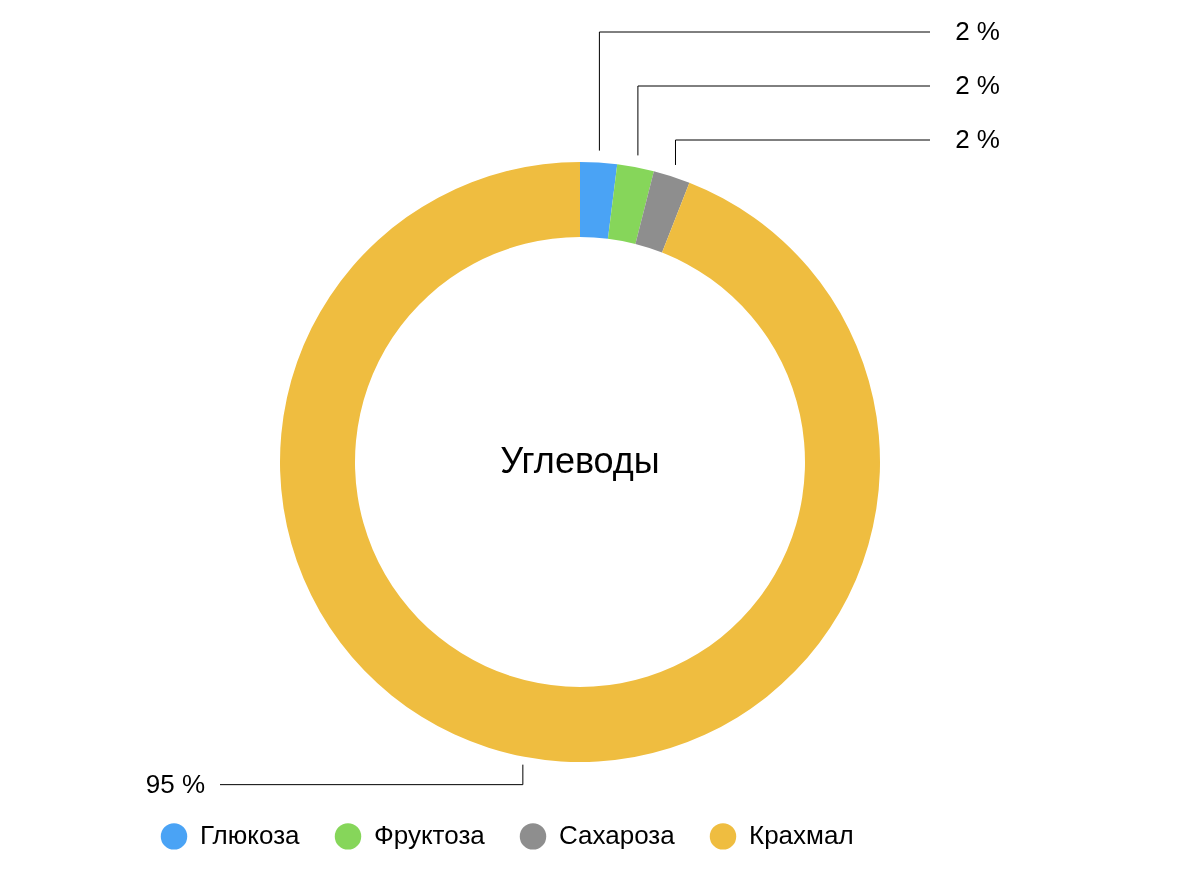 This screenshot has height=870, width=1200. Describe the element at coordinates (175, 783) in the screenshot. I see `data-label: 95 %` at that location.